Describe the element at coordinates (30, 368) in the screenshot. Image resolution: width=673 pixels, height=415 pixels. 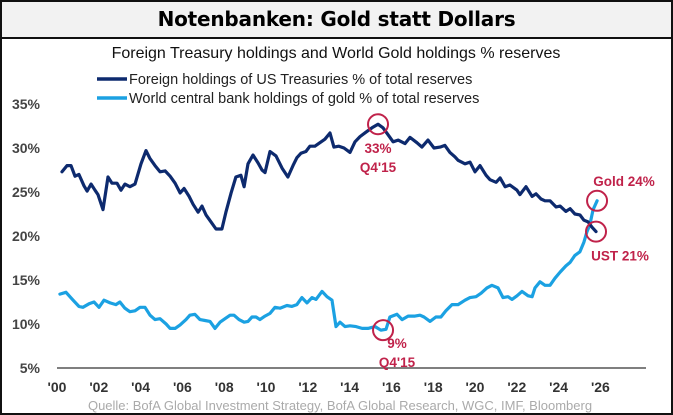
I see `y-tick-label: 5%` at that location.